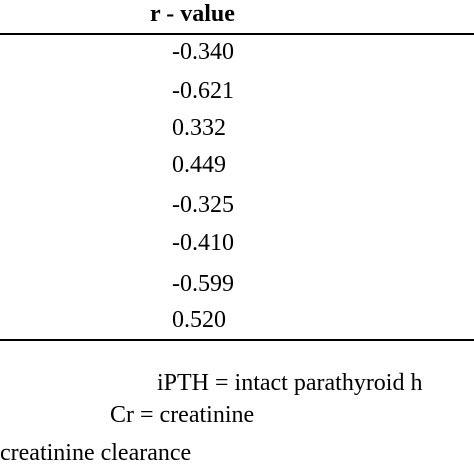  I want to click on footnote: creatinine clearance, so click(96, 453).